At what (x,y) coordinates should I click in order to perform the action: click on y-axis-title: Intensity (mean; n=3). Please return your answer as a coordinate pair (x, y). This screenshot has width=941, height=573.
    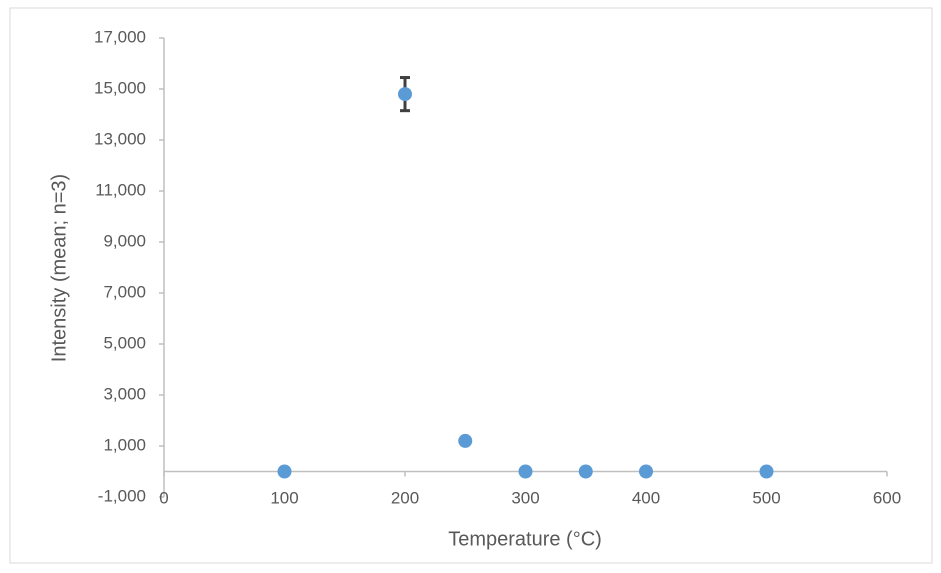
    Looking at the image, I should click on (59, 268).